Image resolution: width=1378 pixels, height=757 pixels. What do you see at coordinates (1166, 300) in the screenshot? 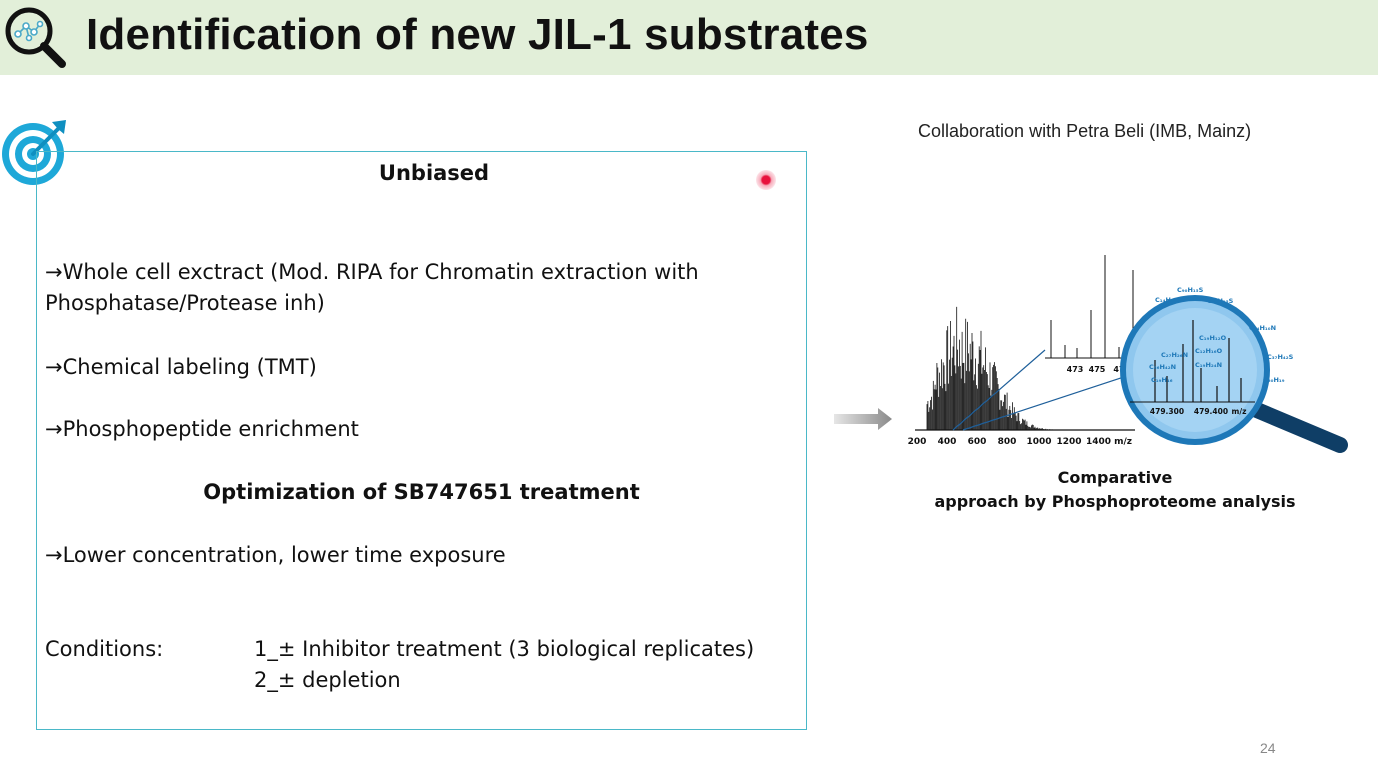
I see `formula-label: C₁₄H₄₃` at bounding box center [1166, 300].